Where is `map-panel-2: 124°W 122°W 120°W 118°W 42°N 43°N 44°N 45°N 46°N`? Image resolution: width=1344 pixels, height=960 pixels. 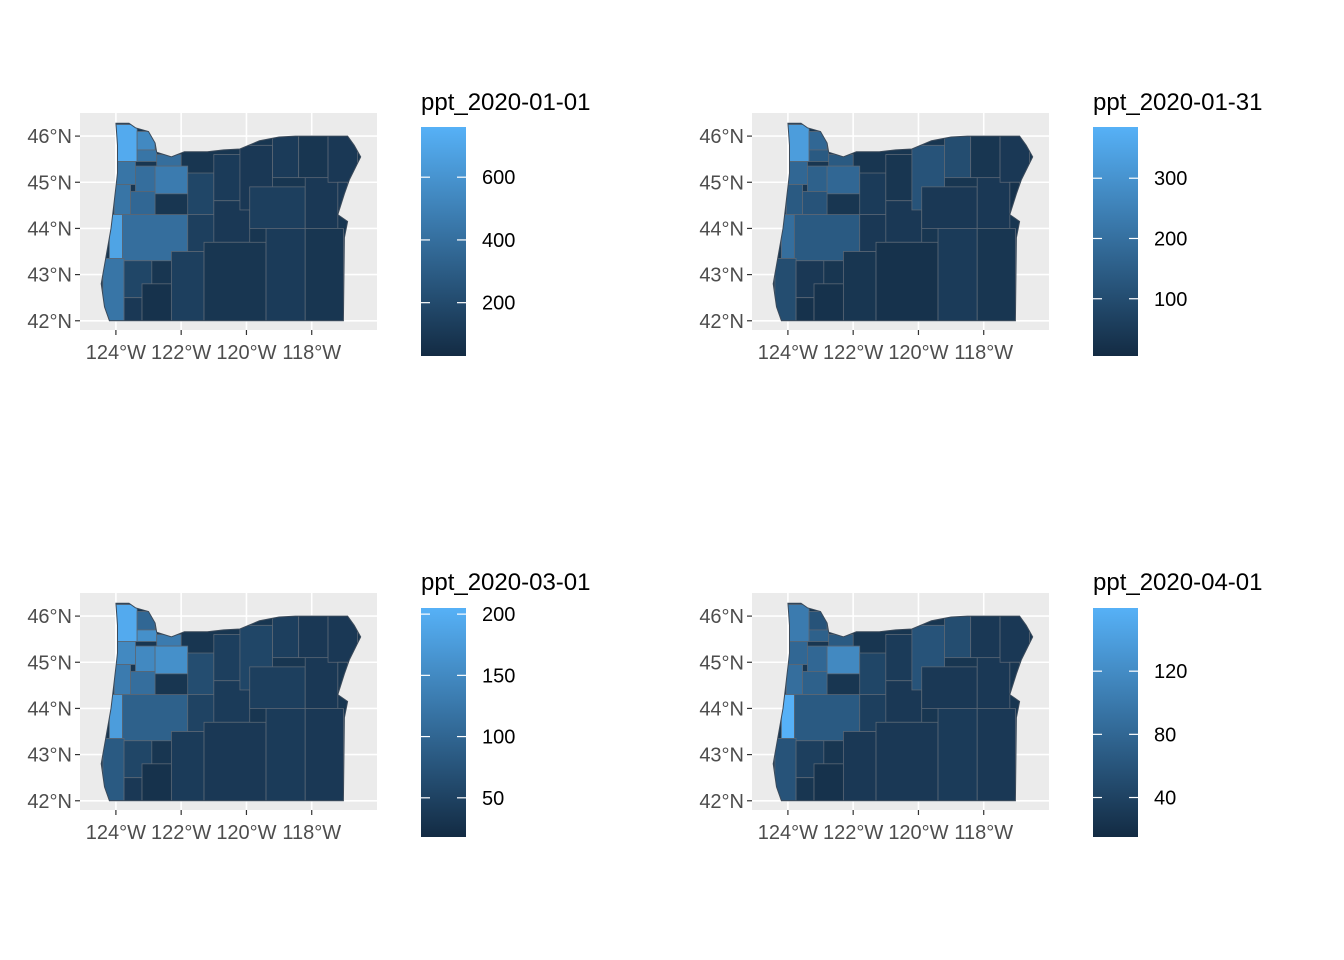 map-panel-2: 124°W 122°W 120°W 118°W 42°N 43°N 44°N 45°N 46°N is located at coordinates (874, 238).